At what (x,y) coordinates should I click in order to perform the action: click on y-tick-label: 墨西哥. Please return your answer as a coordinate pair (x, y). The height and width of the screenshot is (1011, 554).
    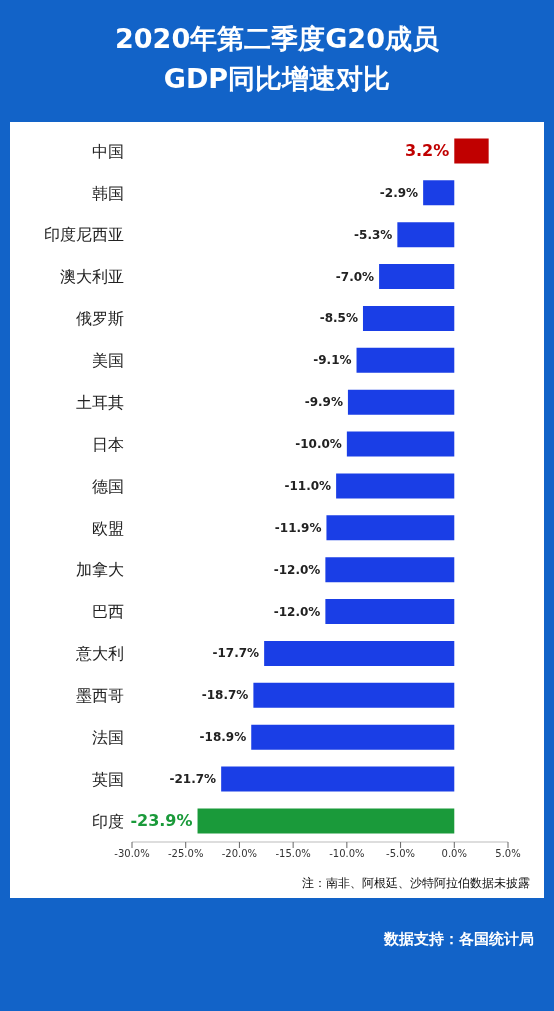
    Looking at the image, I should click on (100, 696).